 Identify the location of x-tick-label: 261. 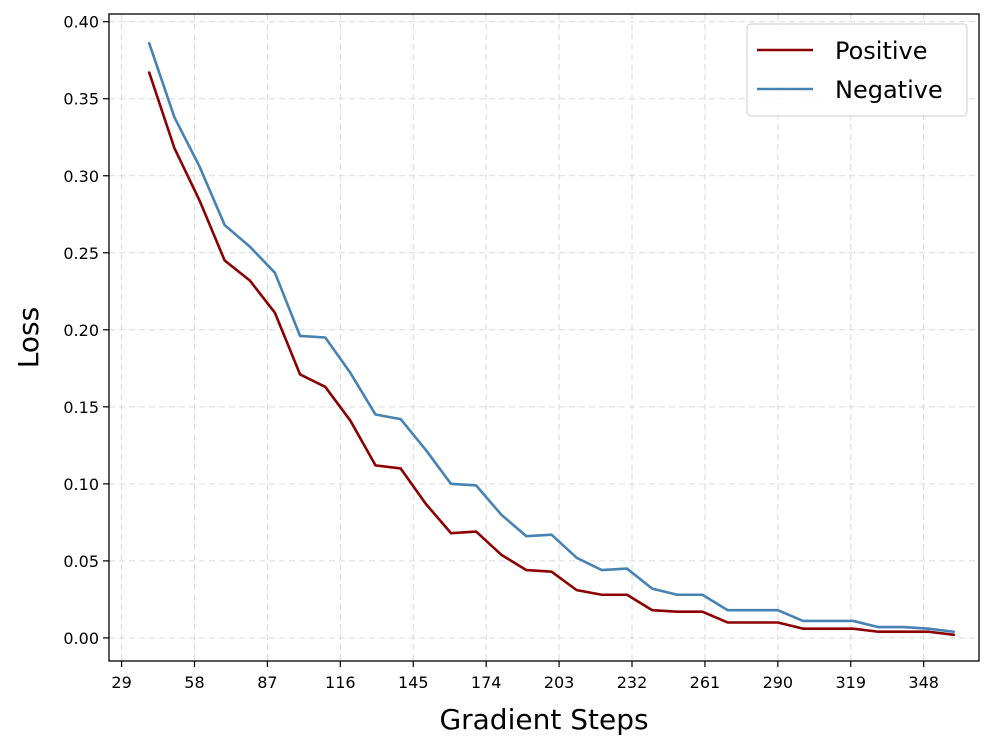
(705, 682).